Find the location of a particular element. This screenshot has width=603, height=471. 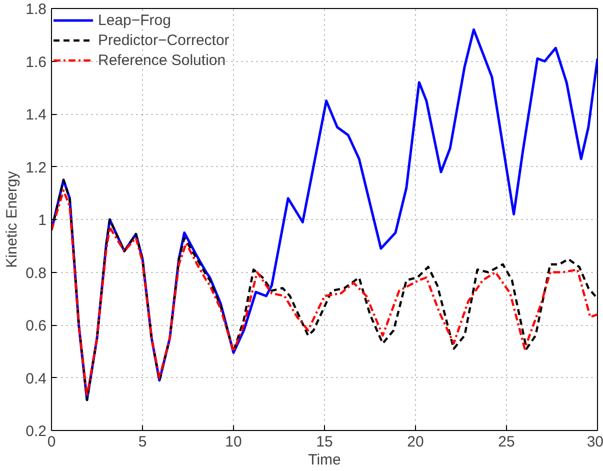

y-tick-label: 0.2 is located at coordinates (36, 431).